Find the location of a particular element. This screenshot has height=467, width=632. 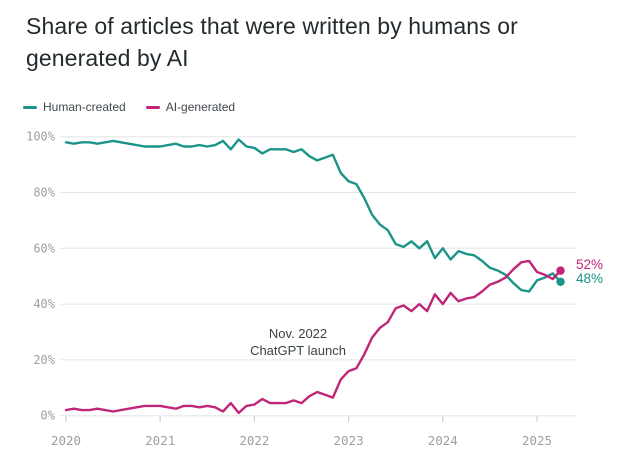

annotation-line-2: ChatGPT launch is located at coordinates (298, 350).